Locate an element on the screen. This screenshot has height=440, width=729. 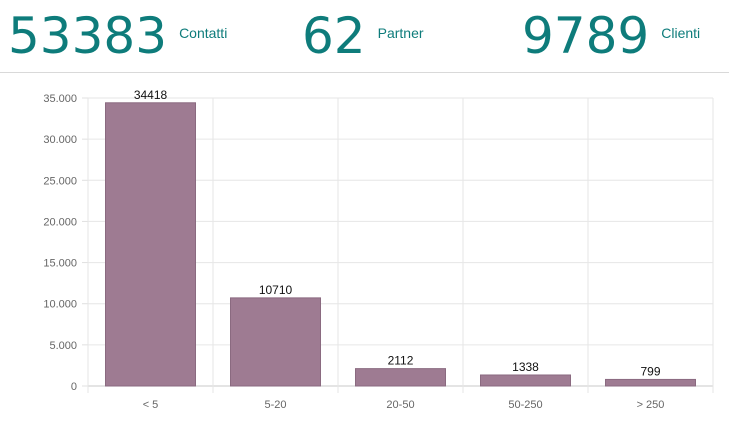
data-label: 10710 is located at coordinates (276, 290).